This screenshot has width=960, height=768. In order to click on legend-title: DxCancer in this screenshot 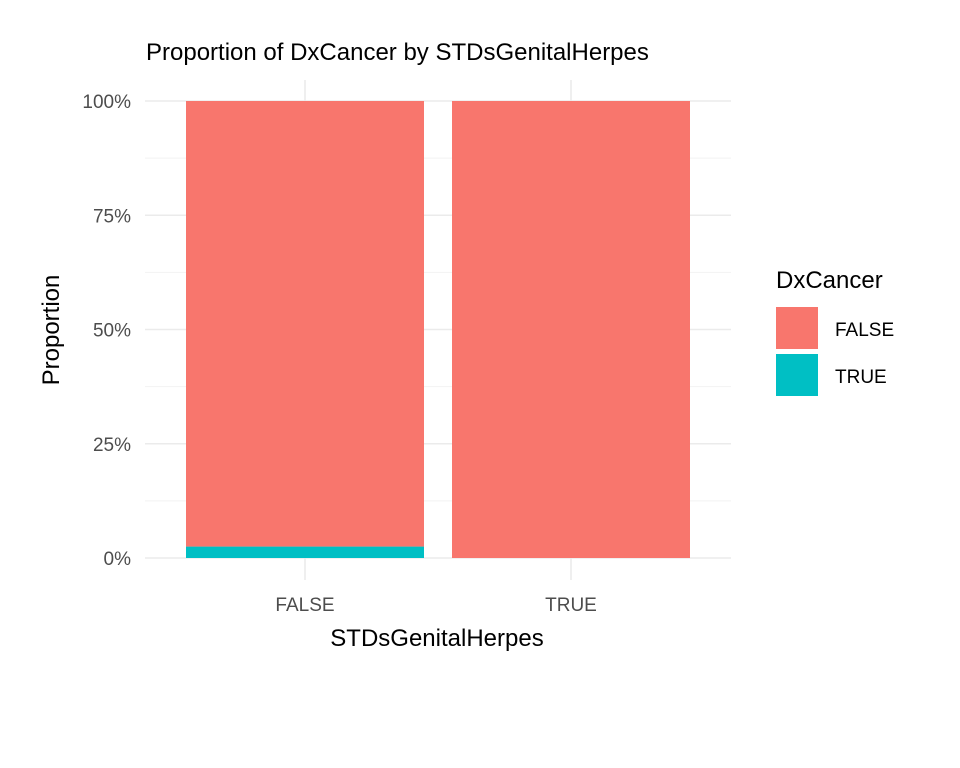, I will do `click(829, 280)`.